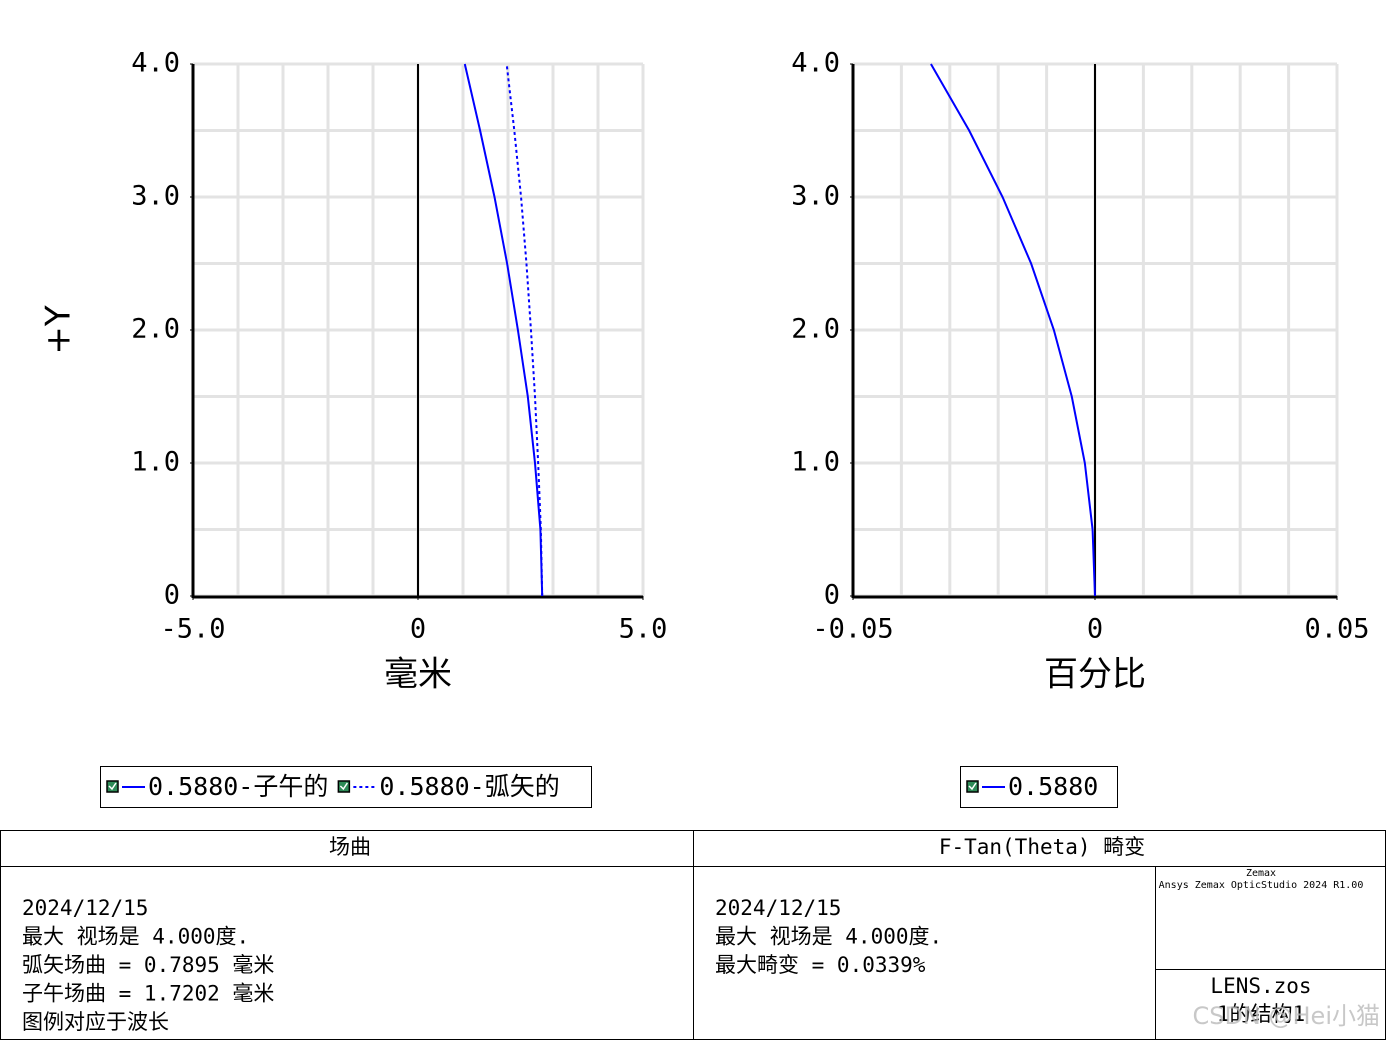 This screenshot has width=1386, height=1040. Describe the element at coordinates (1261, 885) in the screenshot. I see `product: Ansys Zemax OpticStudio 2024 R1.00` at that location.